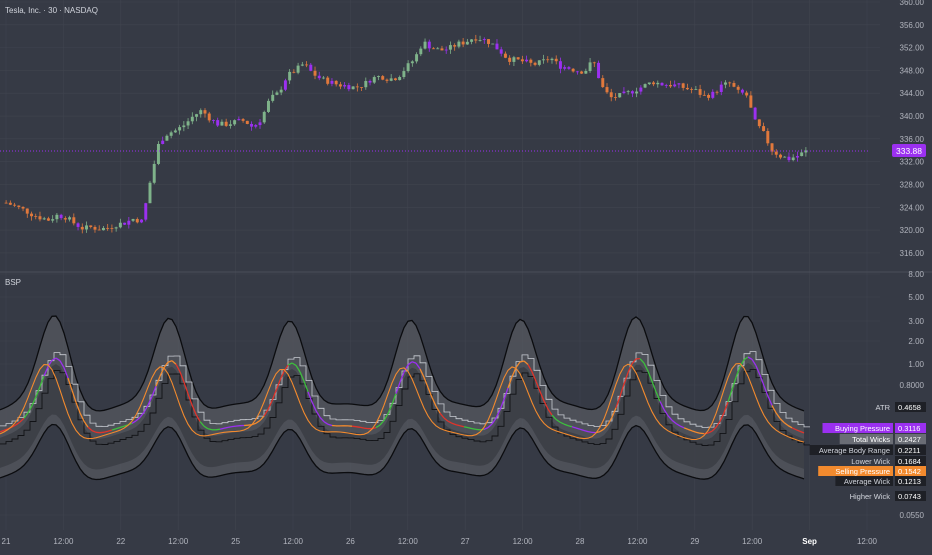  Describe the element at coordinates (883, 407) in the screenshot. I see `legend-series-name: ATR` at that location.